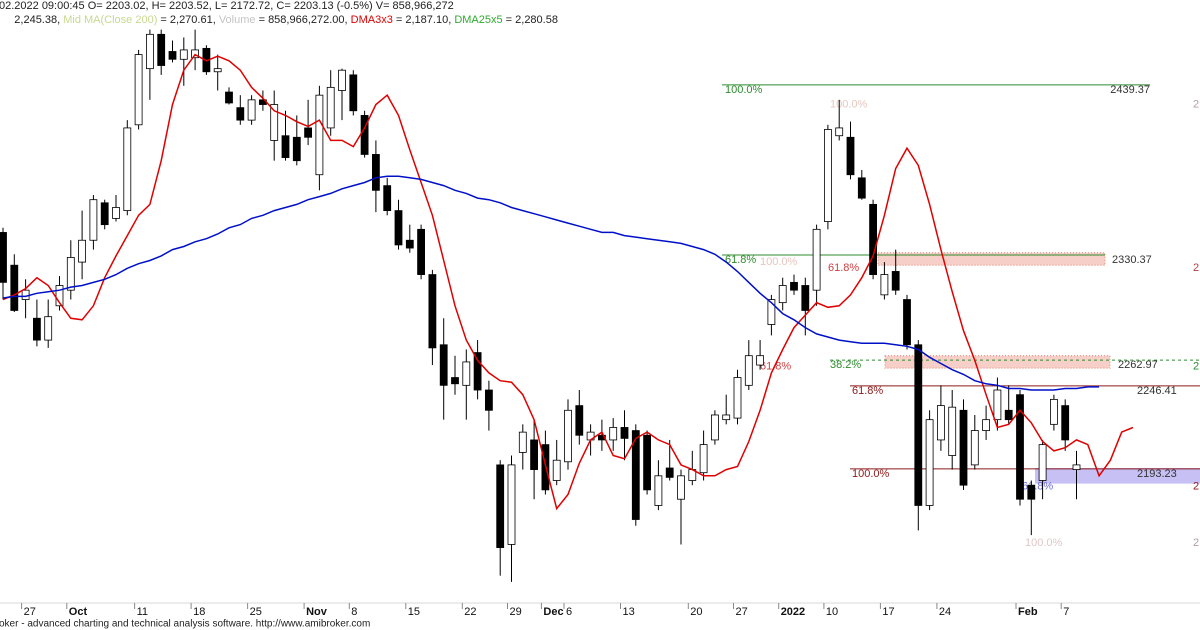 The image size is (1200, 630). What do you see at coordinates (317, 612) in the screenshot?
I see `x-tick-label: Nov` at bounding box center [317, 612].